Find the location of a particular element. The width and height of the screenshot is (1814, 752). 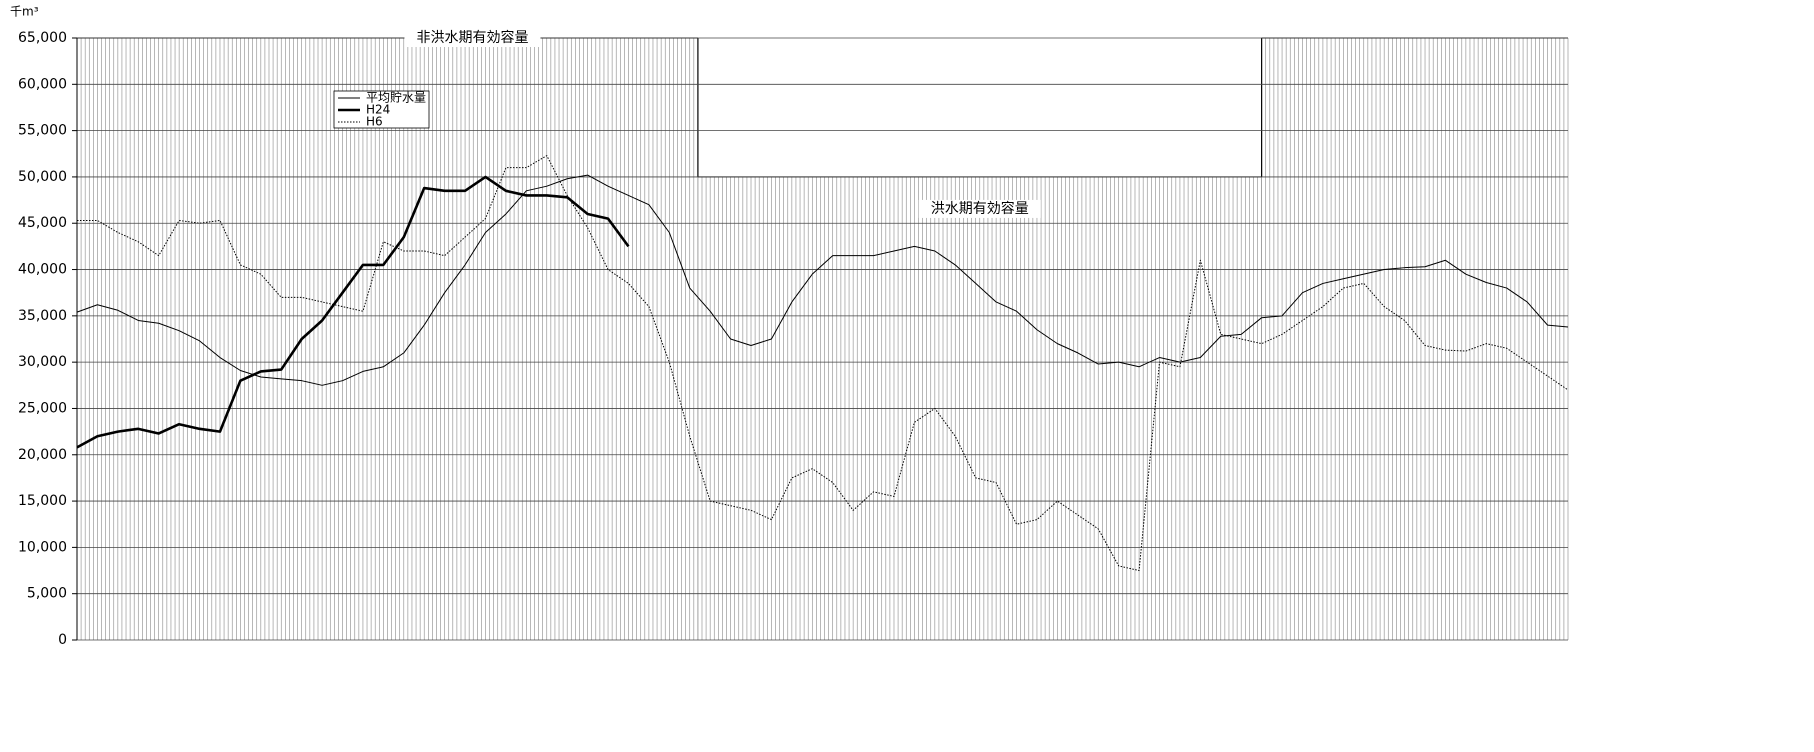

legend-label: 平均貯水量 is located at coordinates (396, 98).